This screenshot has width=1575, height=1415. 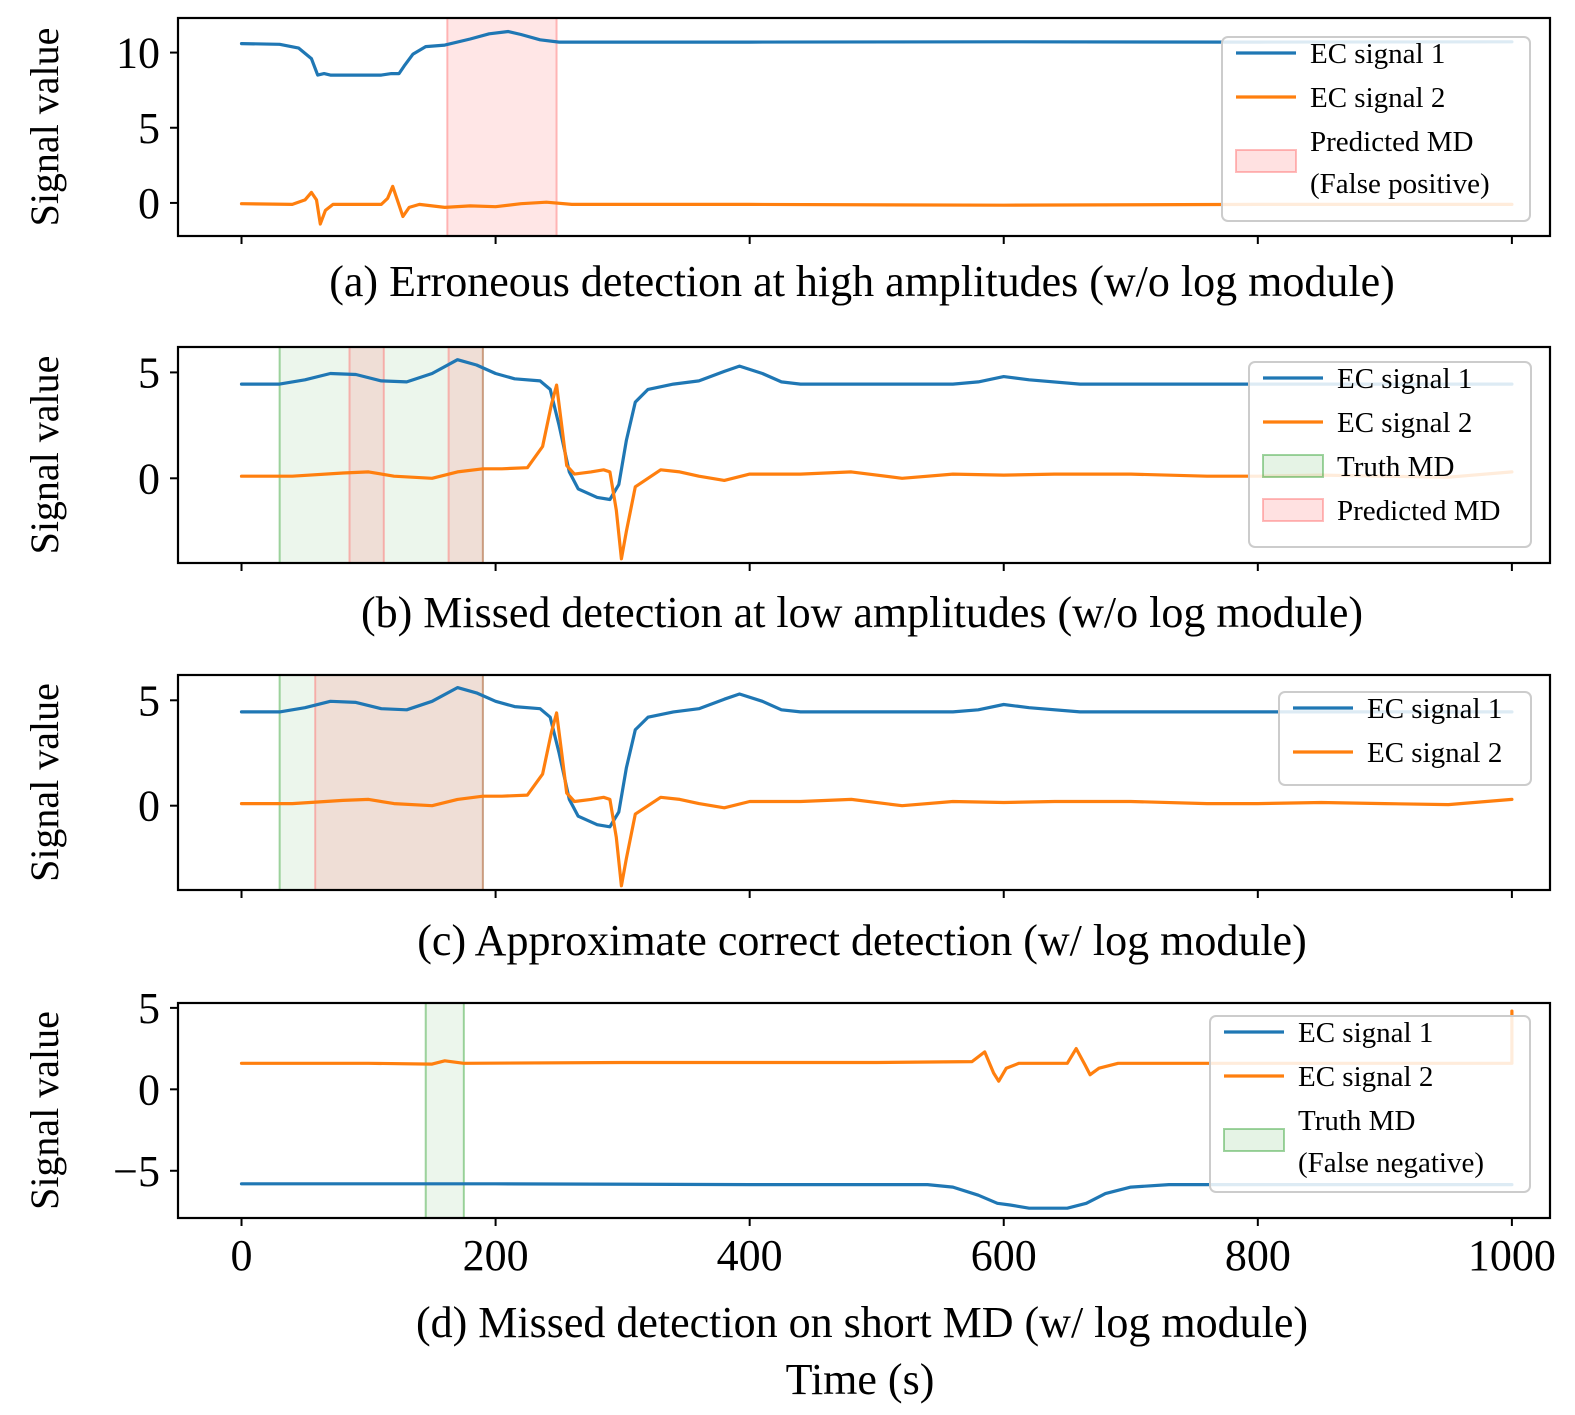 I want to click on x-tick-label: 1000, so click(x=1512, y=1255).